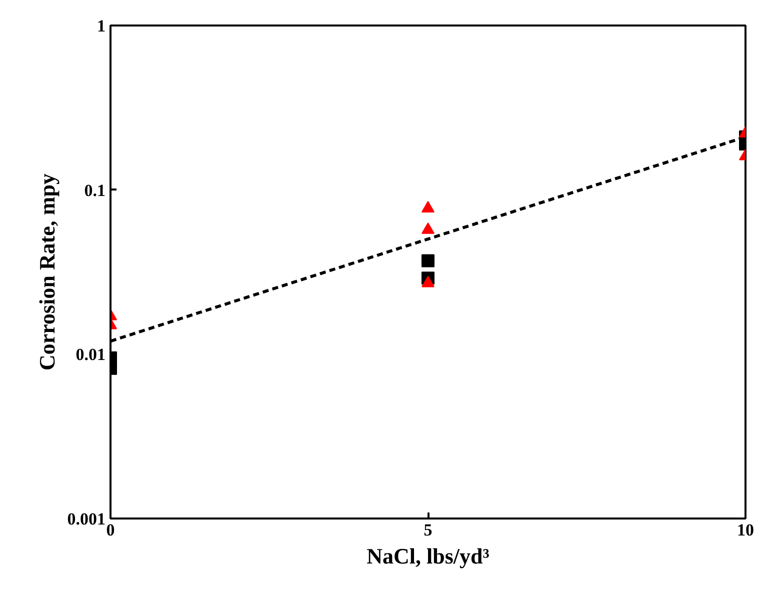  What do you see at coordinates (95, 190) in the screenshot?
I see `y-tick-label: 0.1` at bounding box center [95, 190].